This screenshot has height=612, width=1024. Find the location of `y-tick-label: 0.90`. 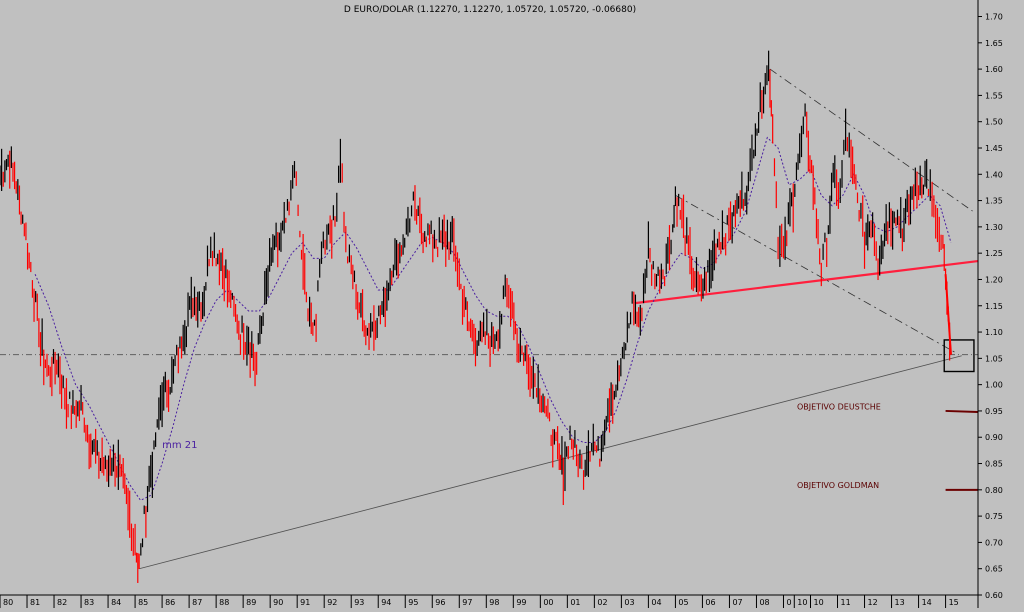

y-tick-label: 0.90 is located at coordinates (994, 437).